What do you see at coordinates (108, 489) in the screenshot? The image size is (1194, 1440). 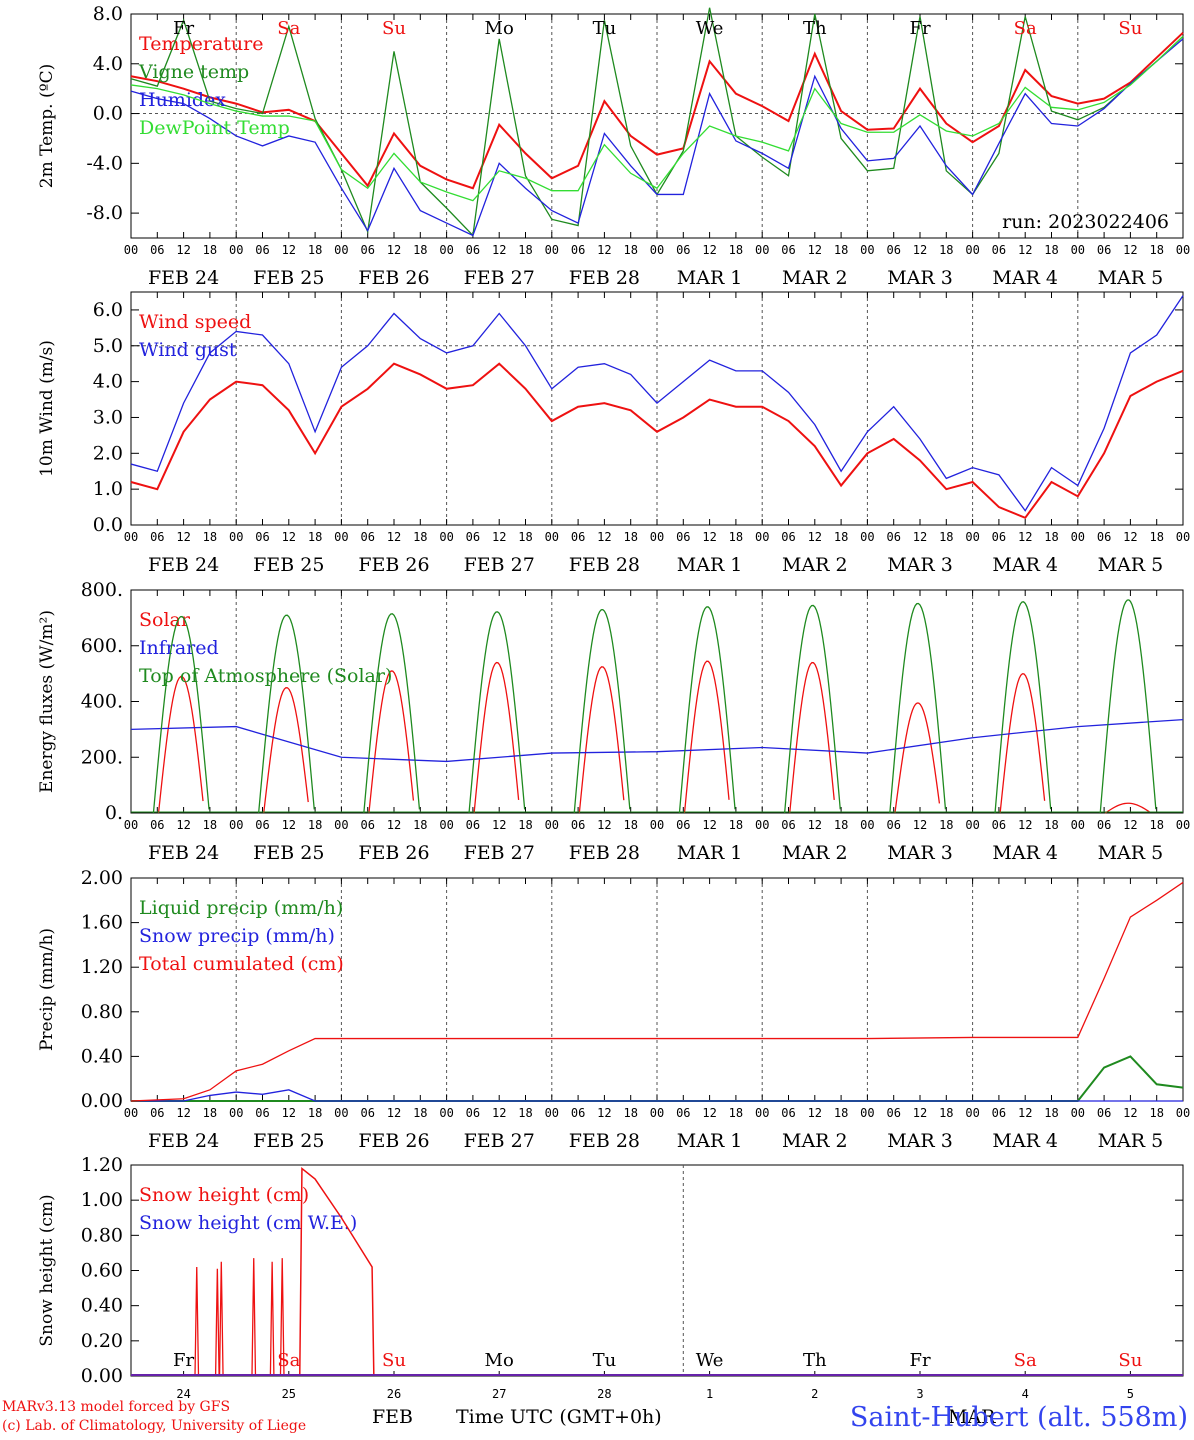 I see `y-tick-label: 1.0` at bounding box center [108, 489].